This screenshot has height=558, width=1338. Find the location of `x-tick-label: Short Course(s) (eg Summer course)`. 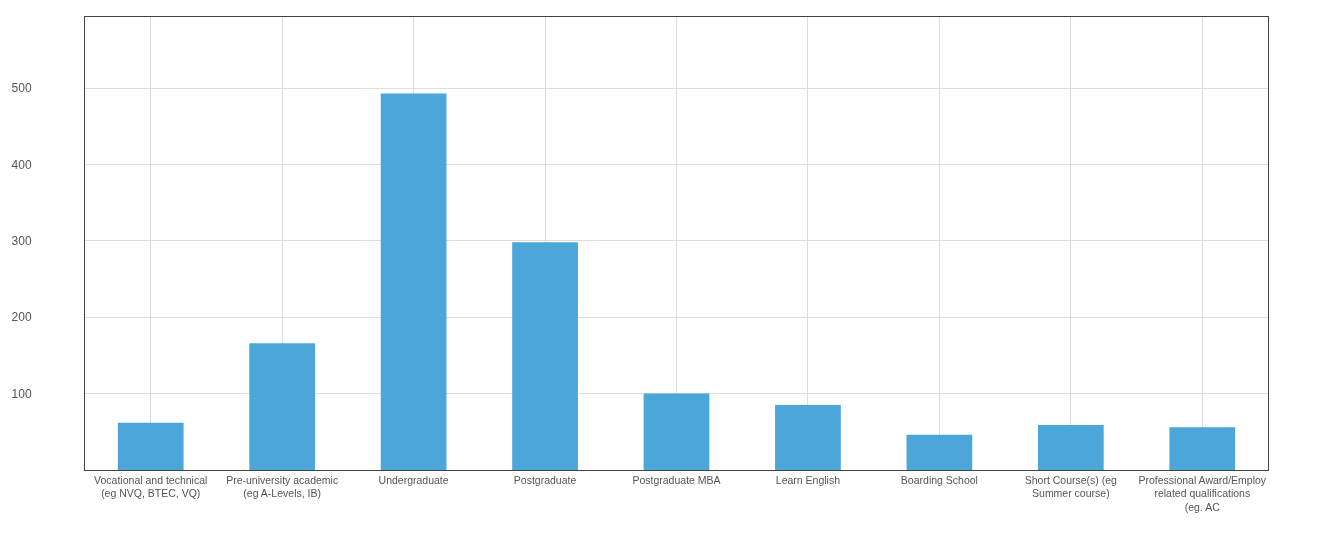

x-tick-label: Short Course(s) (eg Summer course) is located at coordinates (1071, 486).